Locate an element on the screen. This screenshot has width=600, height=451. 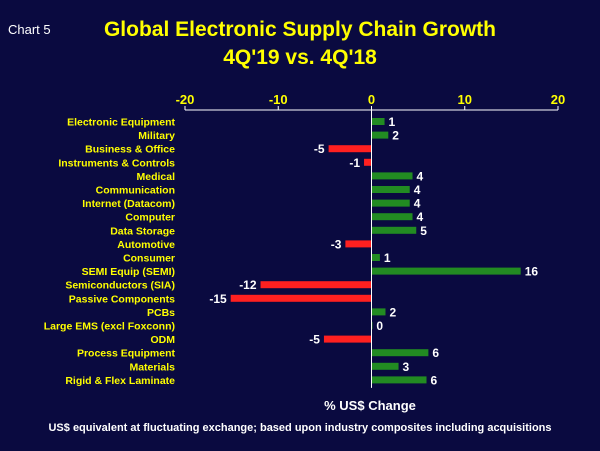
category-label: Passive Components is located at coordinates (122, 299).